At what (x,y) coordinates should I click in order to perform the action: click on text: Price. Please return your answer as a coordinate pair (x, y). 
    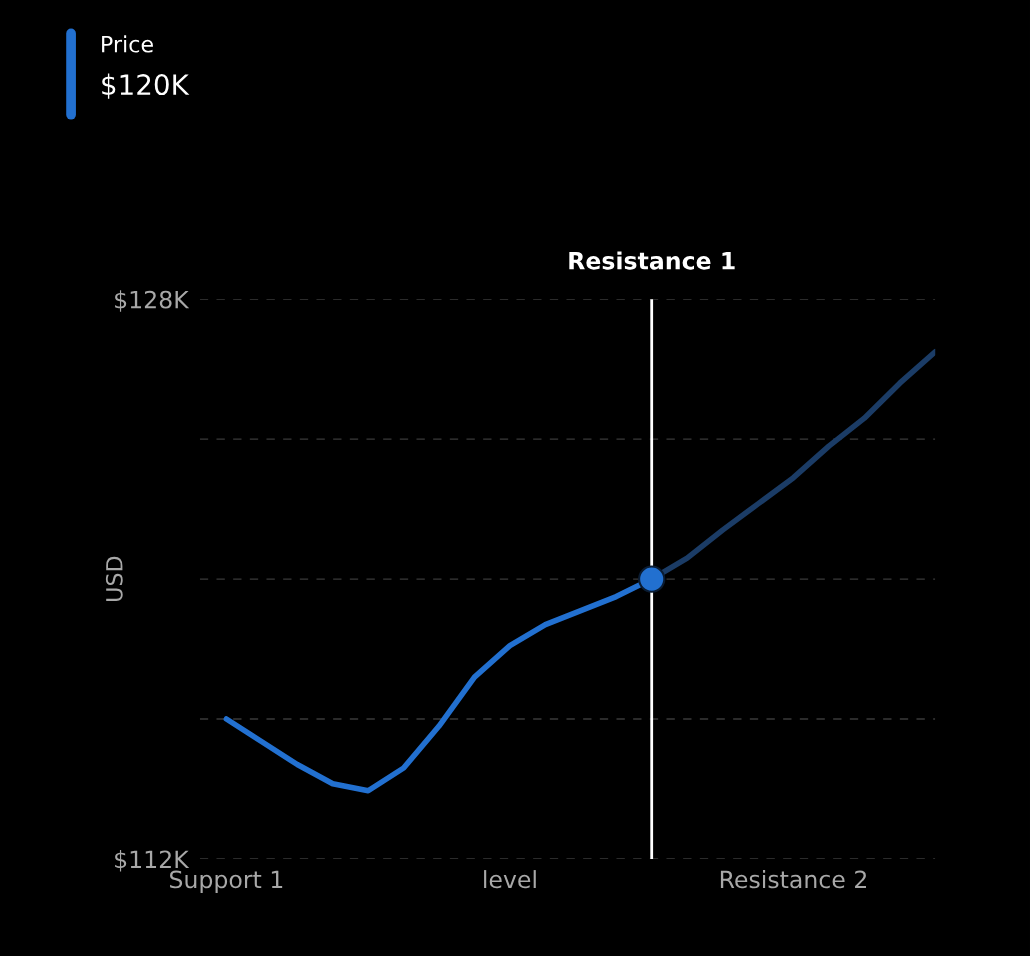
    Looking at the image, I should click on (127, 44).